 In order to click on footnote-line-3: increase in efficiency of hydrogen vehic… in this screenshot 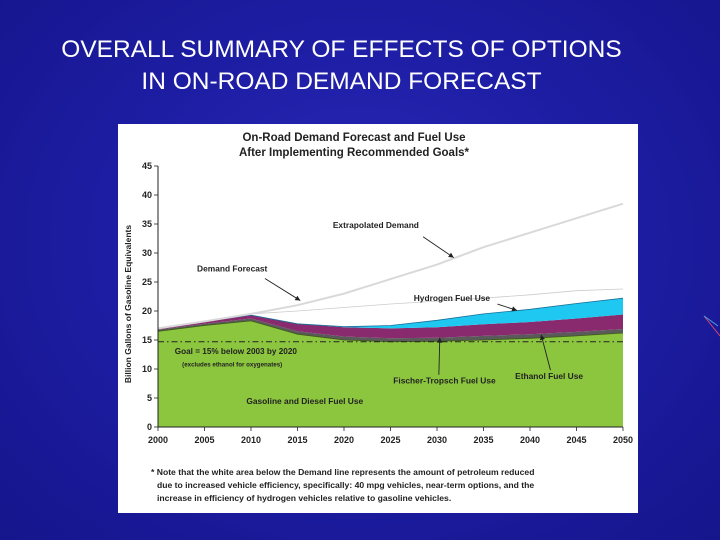, I will do `click(304, 498)`.